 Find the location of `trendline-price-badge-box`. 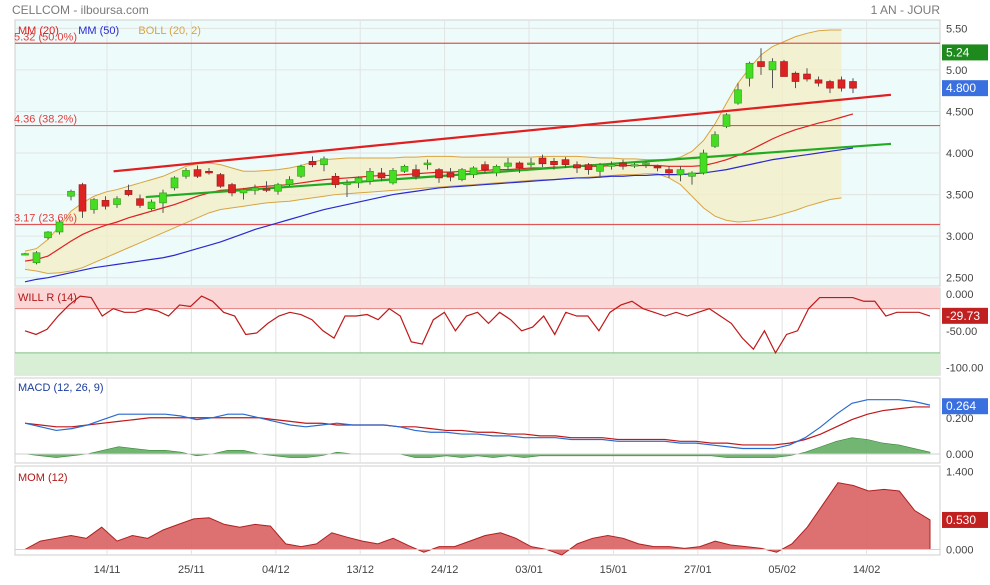

trendline-price-badge-box is located at coordinates (965, 88).